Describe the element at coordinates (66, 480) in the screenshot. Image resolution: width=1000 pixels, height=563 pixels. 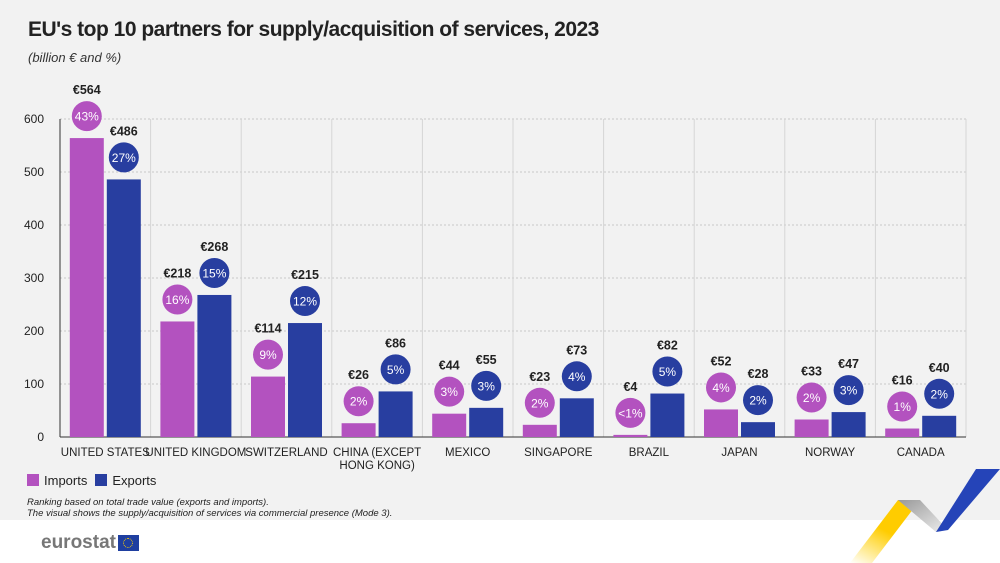
I see `legend-imports-label: Imports` at that location.